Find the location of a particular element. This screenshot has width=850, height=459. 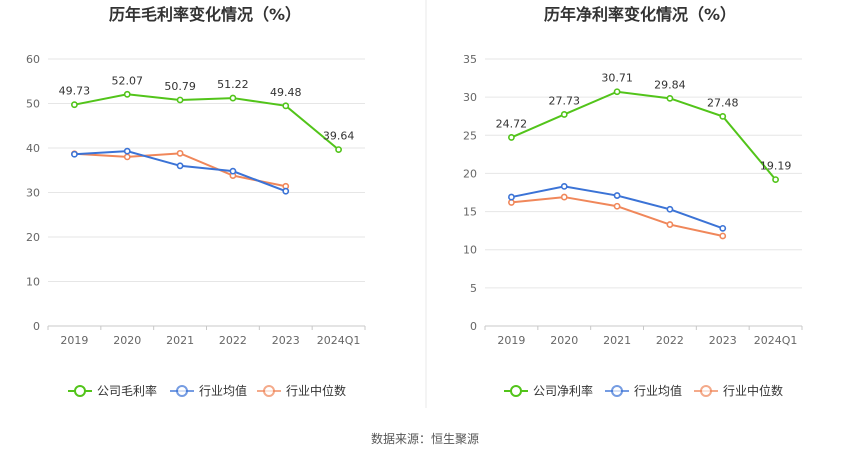

legend: 公司净利率 行业均值 行业中位数 is located at coordinates (643, 390).